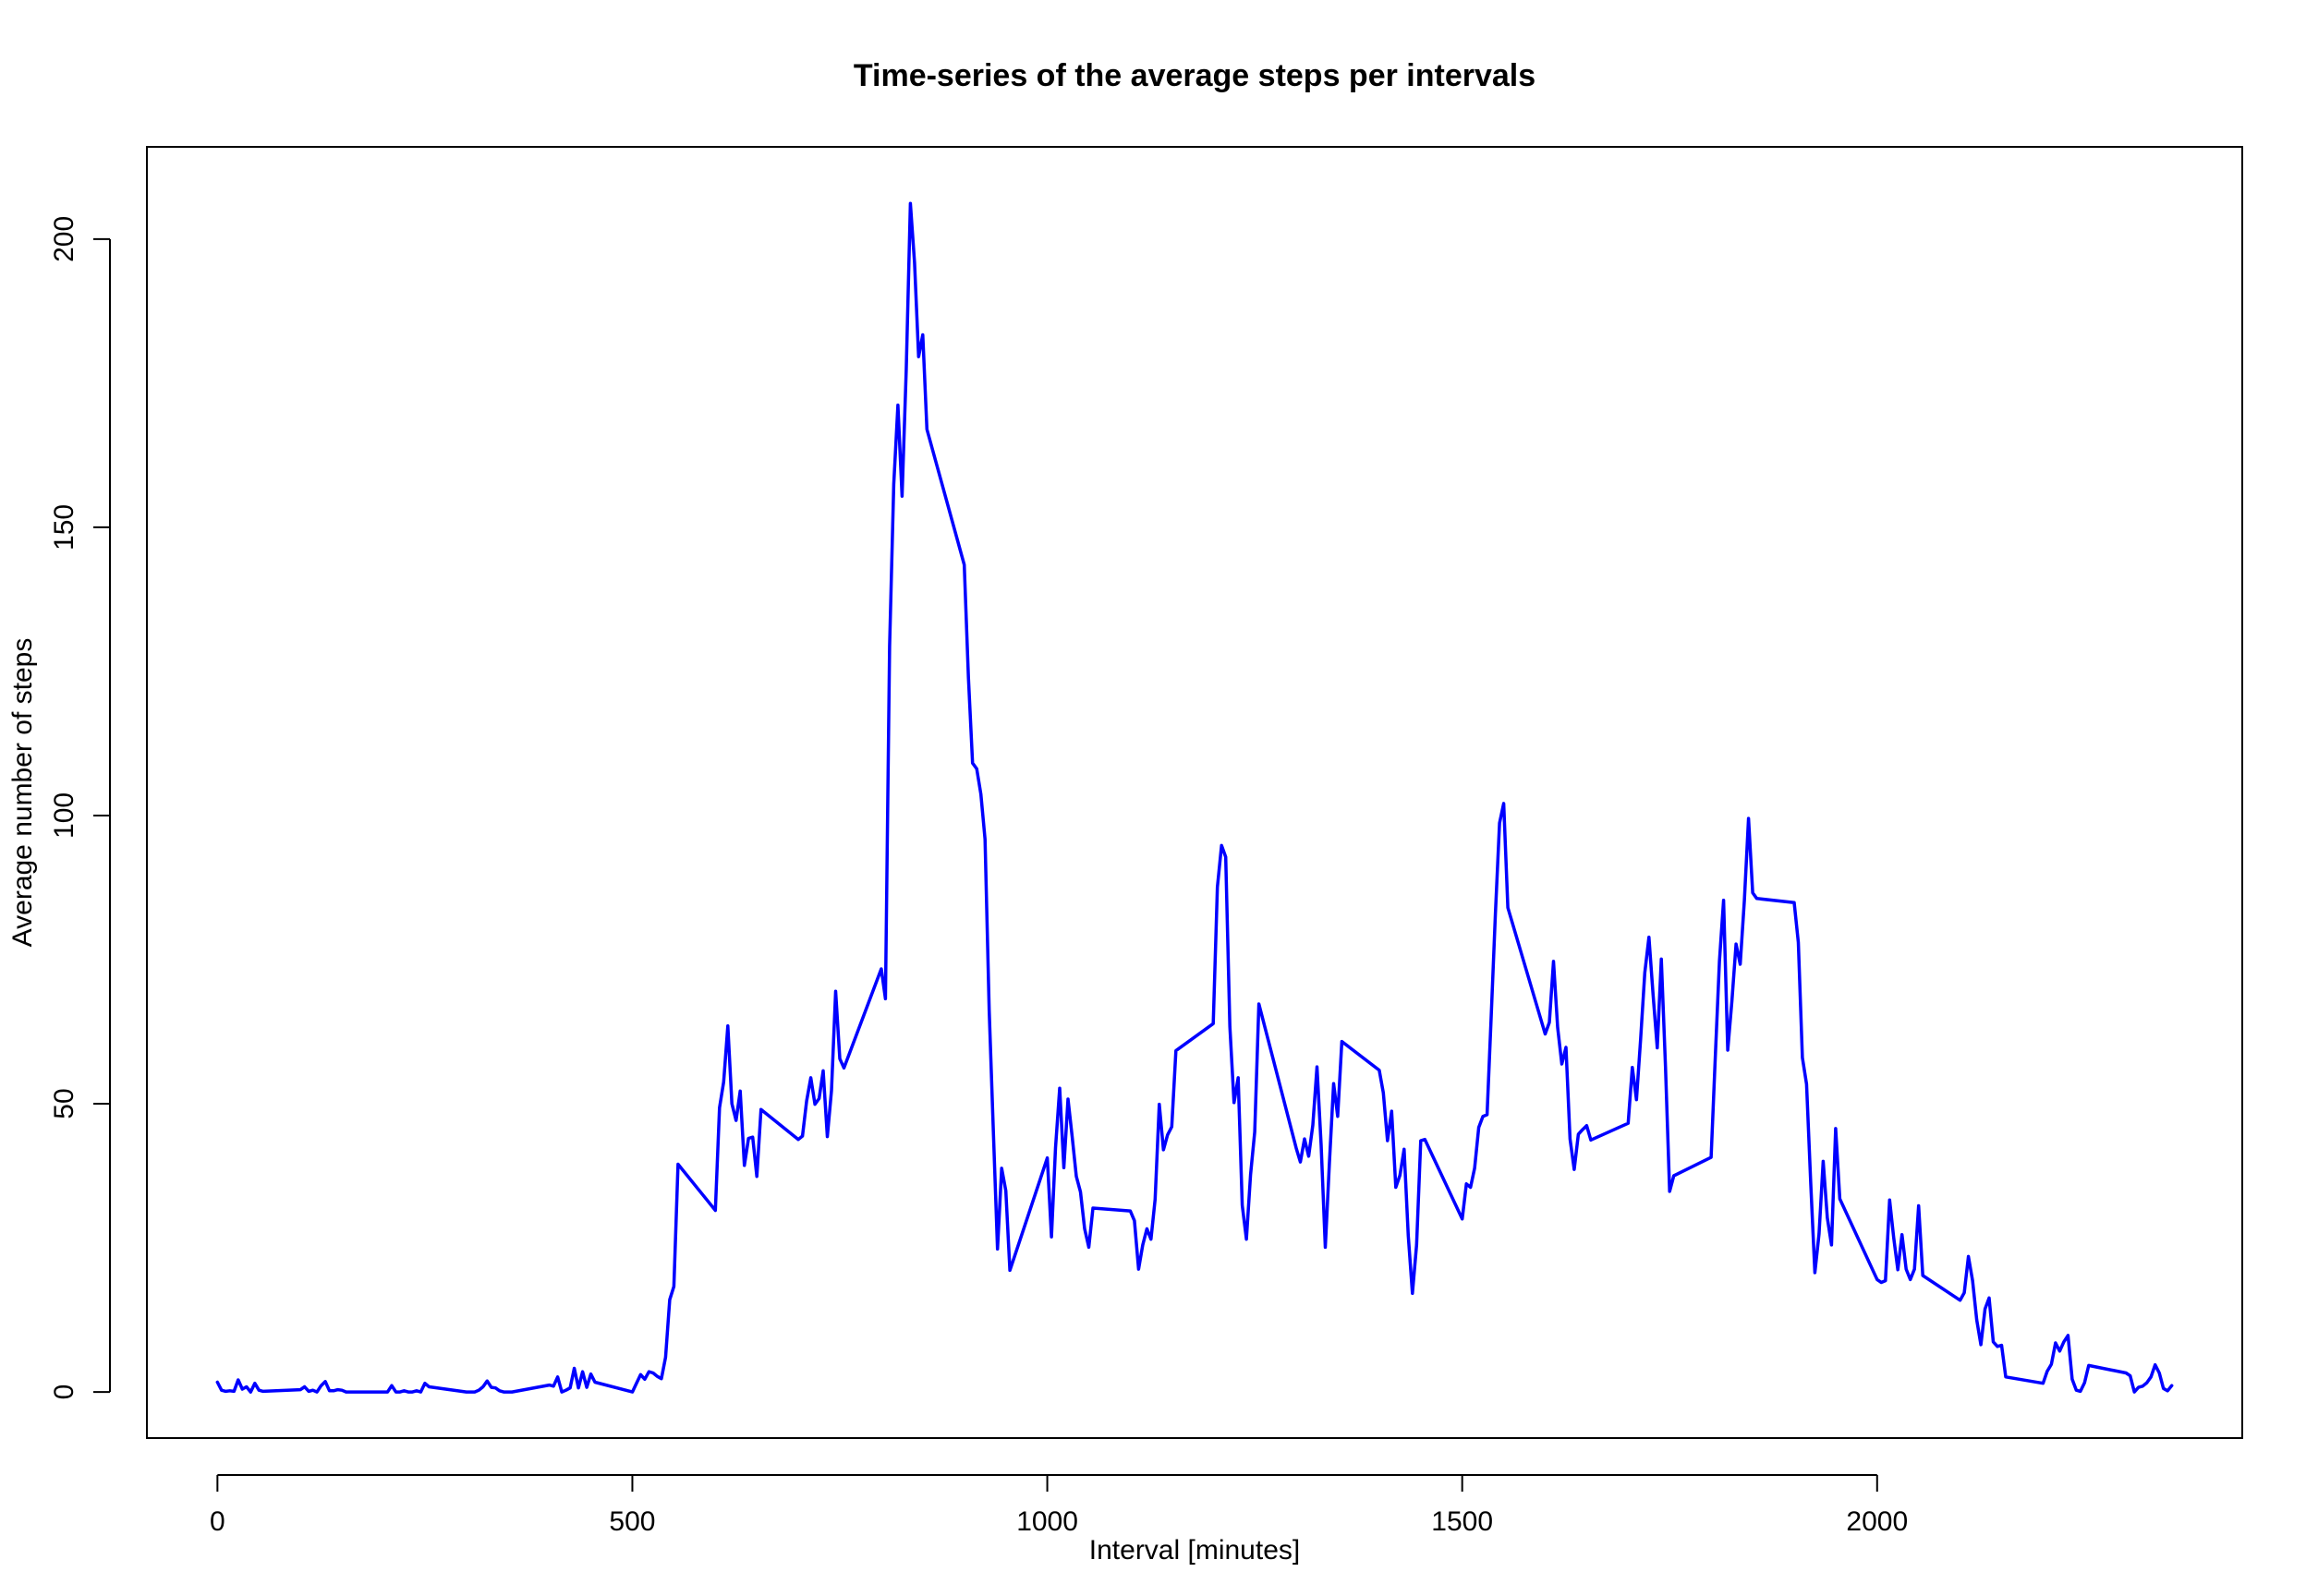 The height and width of the screenshot is (1596, 2306). I want to click on x-axis: 0 500 1000 1500 2000, so click(1059, 1505).